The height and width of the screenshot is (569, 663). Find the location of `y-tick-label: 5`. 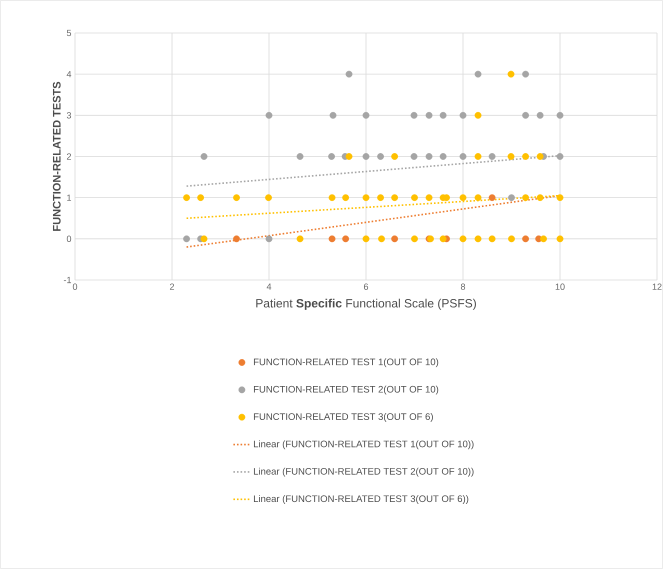

y-tick-label: 5 is located at coordinates (69, 33).